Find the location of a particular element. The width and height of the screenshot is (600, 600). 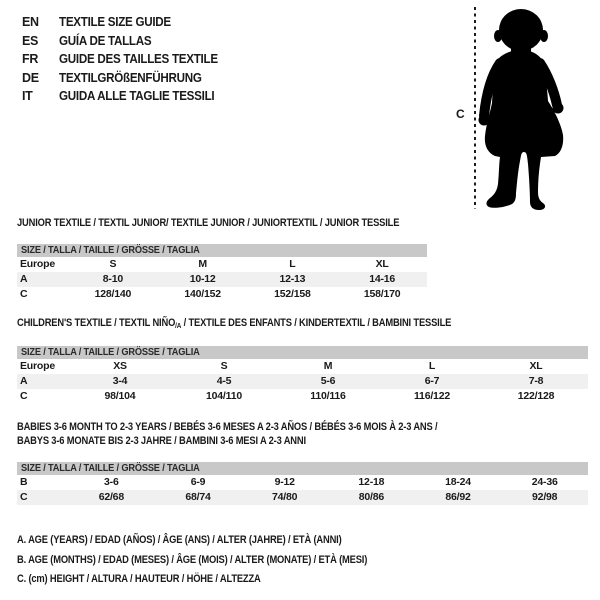

height-cell: 158/170 is located at coordinates (382, 294).